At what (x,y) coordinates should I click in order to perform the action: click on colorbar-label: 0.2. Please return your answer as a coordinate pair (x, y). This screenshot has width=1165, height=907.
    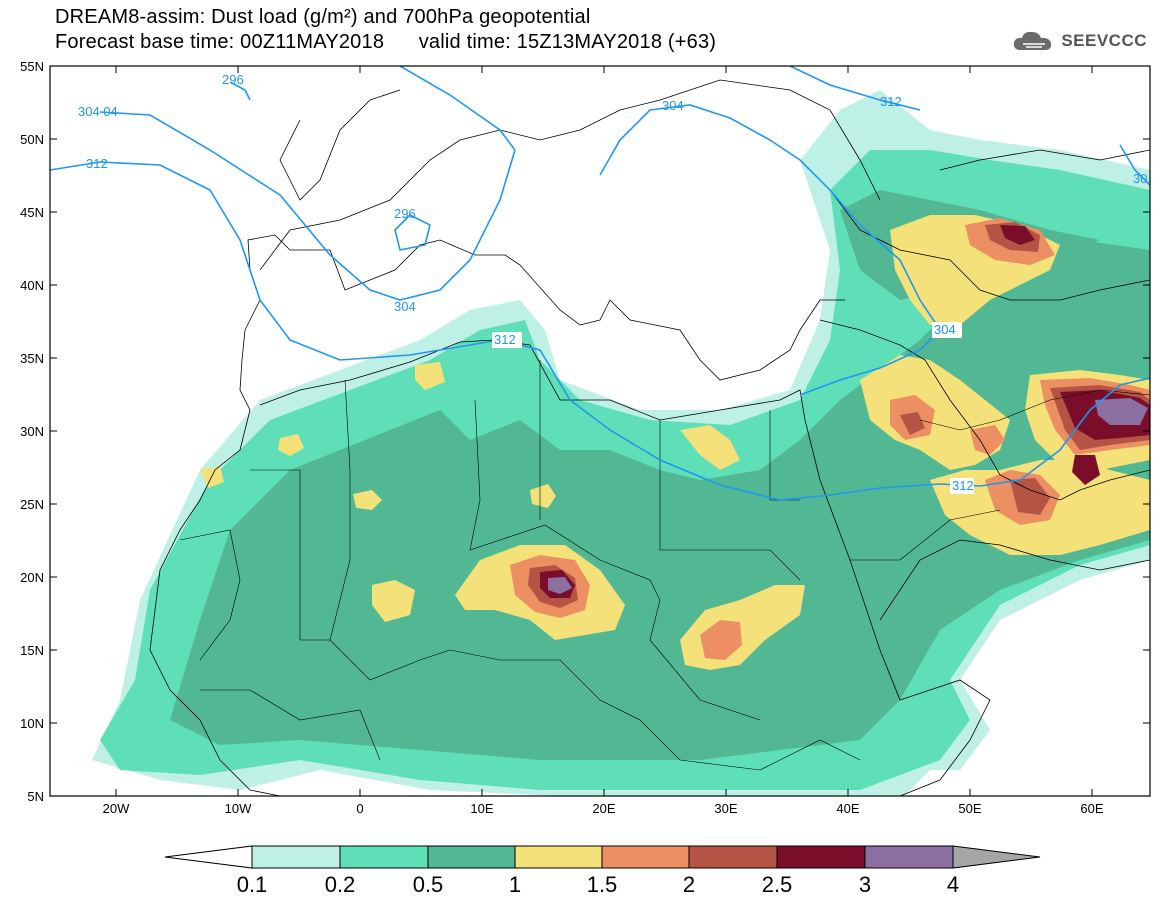
    Looking at the image, I should click on (340, 884).